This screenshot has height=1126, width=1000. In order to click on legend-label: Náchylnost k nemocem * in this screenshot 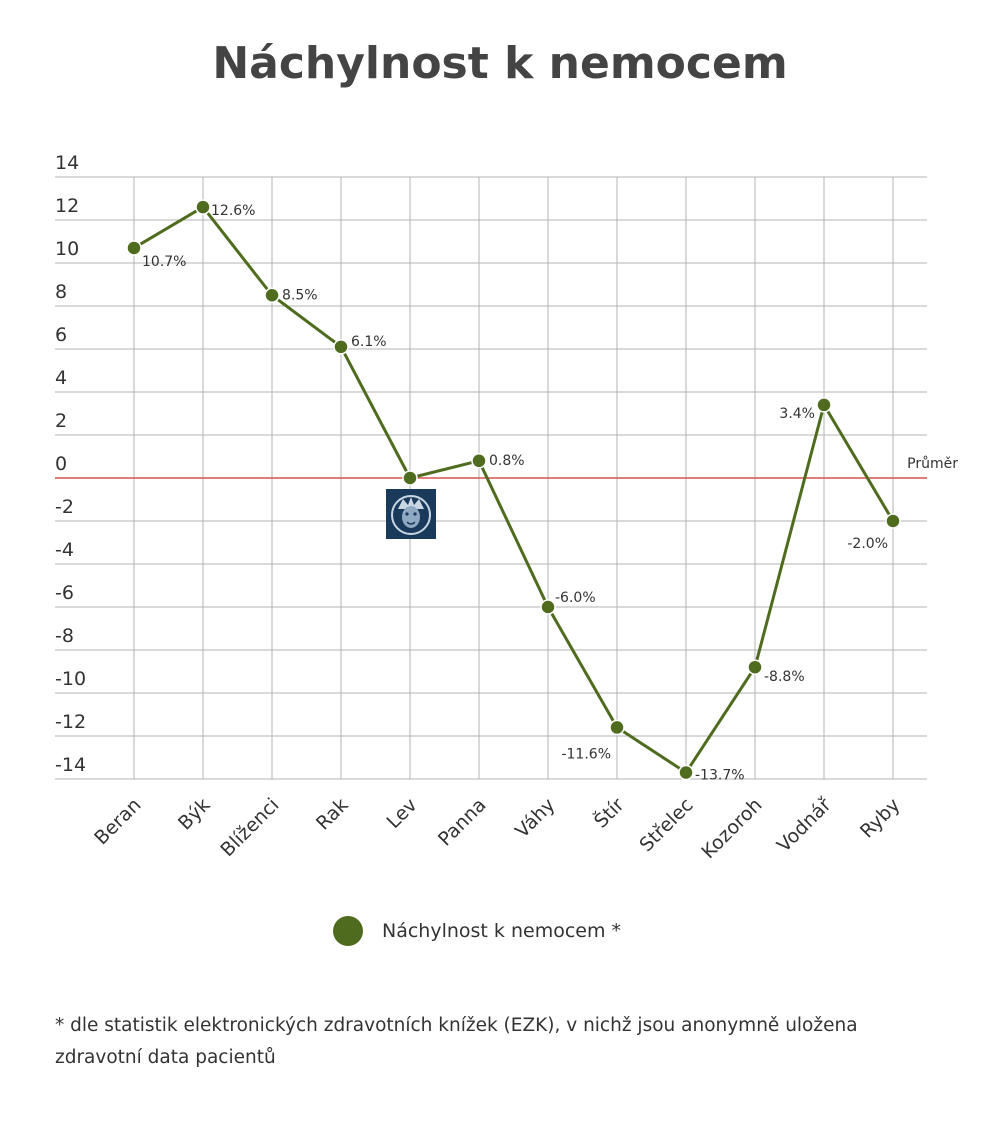, I will do `click(502, 931)`.